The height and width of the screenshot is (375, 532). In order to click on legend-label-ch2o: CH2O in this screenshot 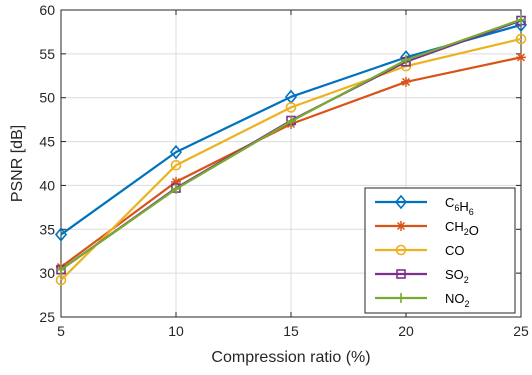, I will do `click(462, 228)`.